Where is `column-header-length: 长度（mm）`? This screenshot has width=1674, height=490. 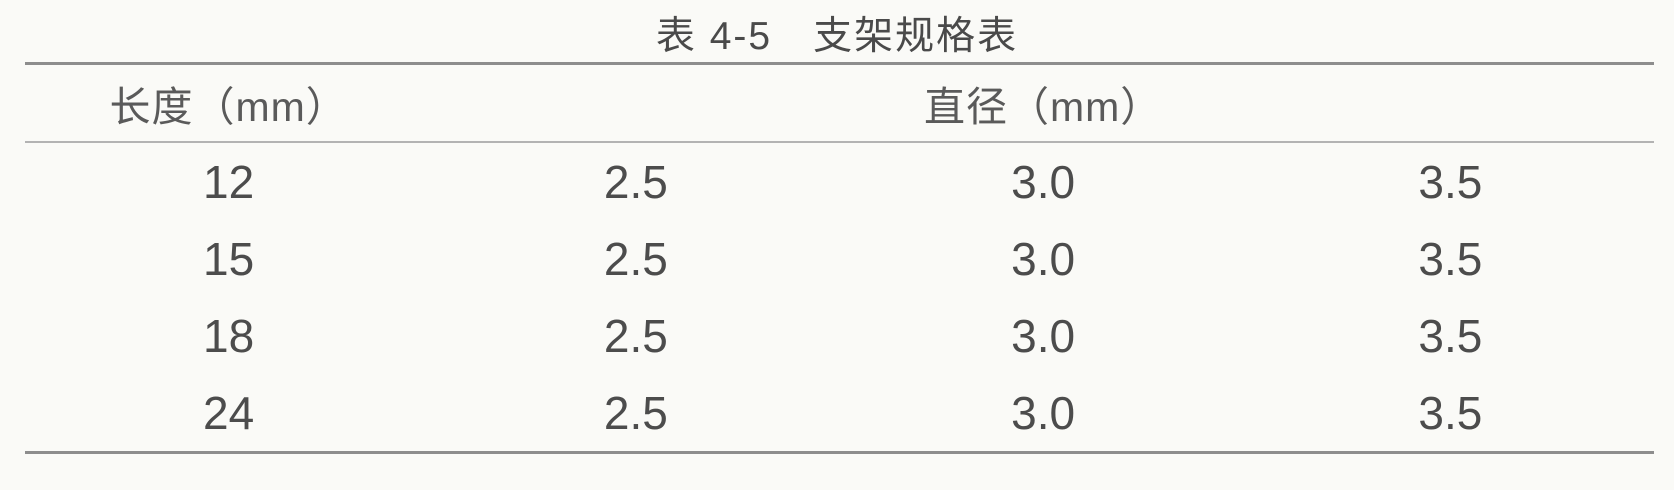 column-header-length: 长度（mm） is located at coordinates (228, 107).